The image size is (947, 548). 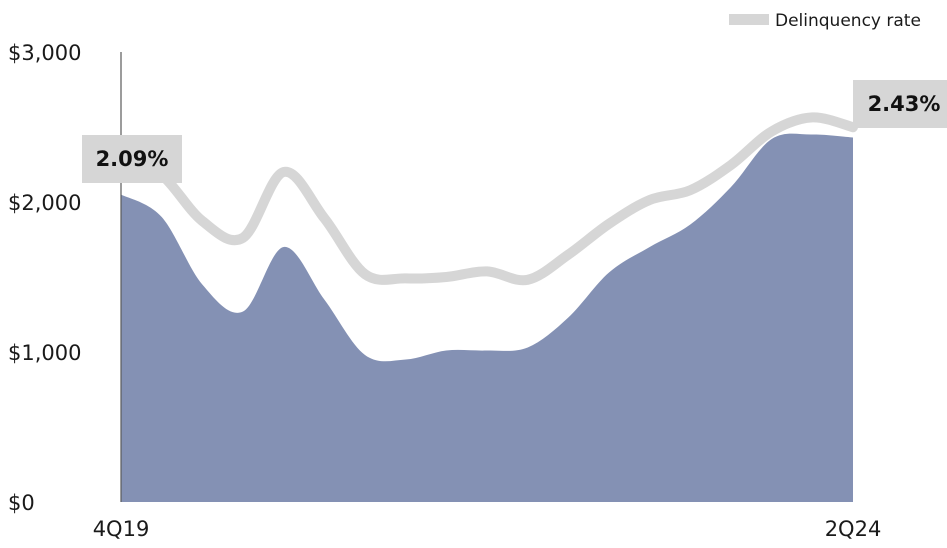 I want to click on callout-end-box, so click(x=900, y=104).